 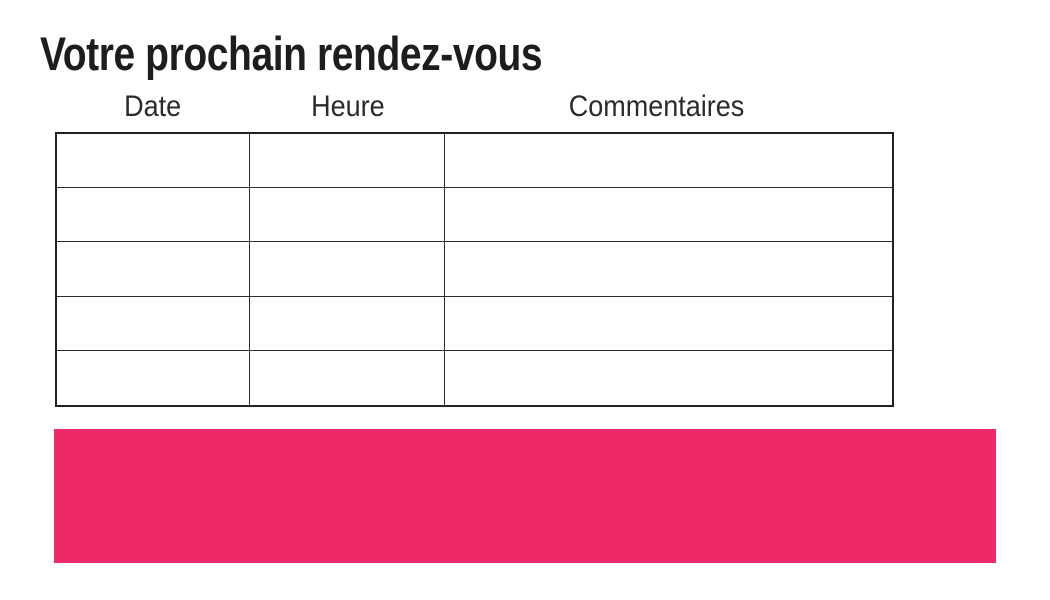 What do you see at coordinates (291, 53) in the screenshot?
I see `page-title: Votre prochain rendez-vous` at bounding box center [291, 53].